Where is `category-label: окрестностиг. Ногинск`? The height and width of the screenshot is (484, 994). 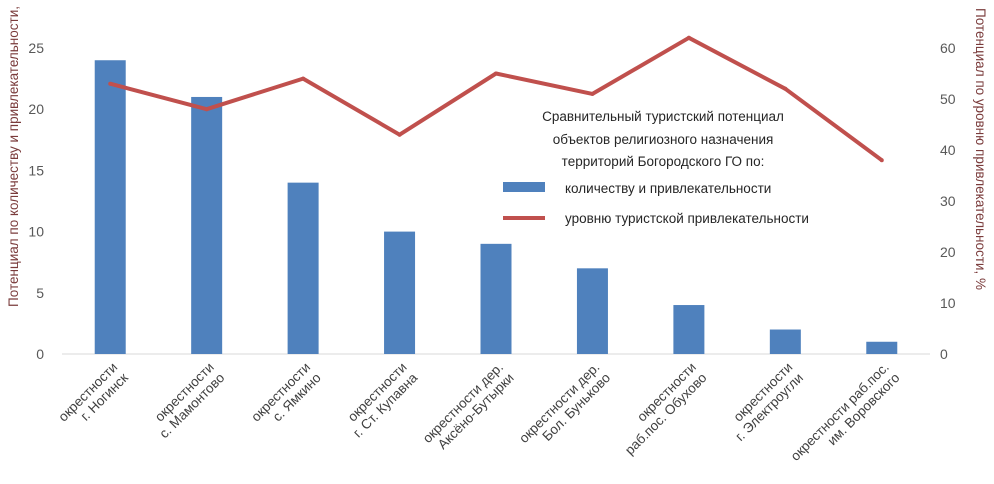
category-label: окрестностиг. Ногинск is located at coordinates (93, 397).